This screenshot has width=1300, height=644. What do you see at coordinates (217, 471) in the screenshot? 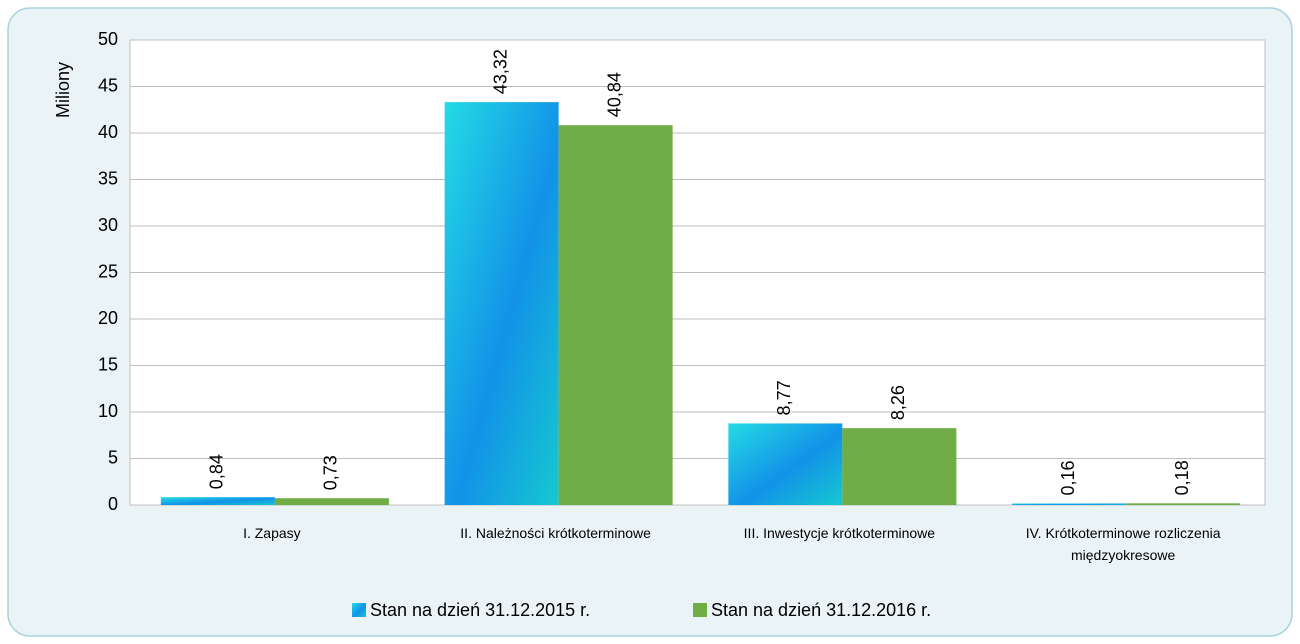
I see `value-label: 0,84` at bounding box center [217, 471].